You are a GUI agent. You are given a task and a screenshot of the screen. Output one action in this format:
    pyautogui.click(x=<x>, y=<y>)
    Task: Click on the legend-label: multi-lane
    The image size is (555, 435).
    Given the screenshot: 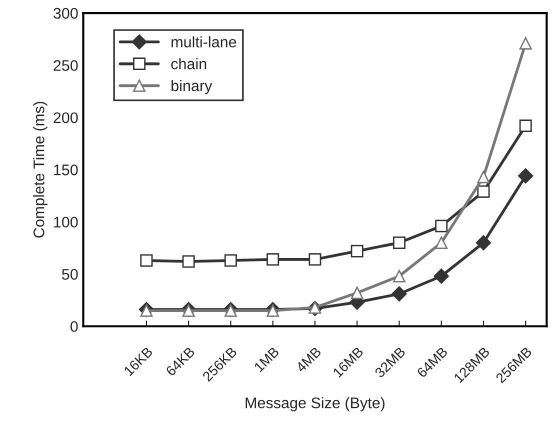 What is the action you would take?
    pyautogui.click(x=204, y=42)
    